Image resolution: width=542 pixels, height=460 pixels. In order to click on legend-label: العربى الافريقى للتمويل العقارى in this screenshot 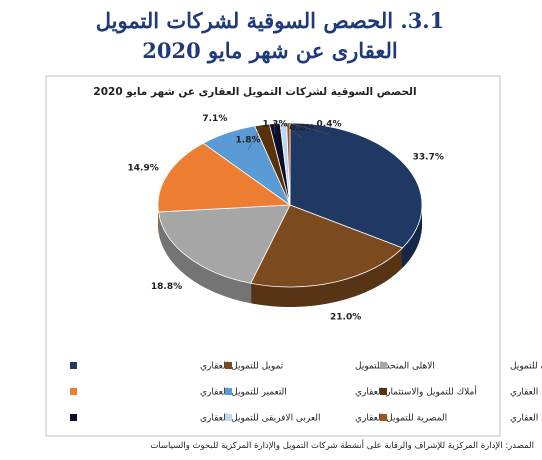, I will do `click(260, 419)`.